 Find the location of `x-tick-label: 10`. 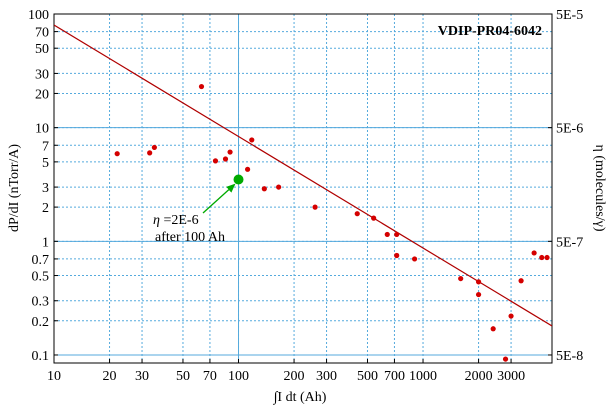

x-tick-label: 10 is located at coordinates (54, 376).